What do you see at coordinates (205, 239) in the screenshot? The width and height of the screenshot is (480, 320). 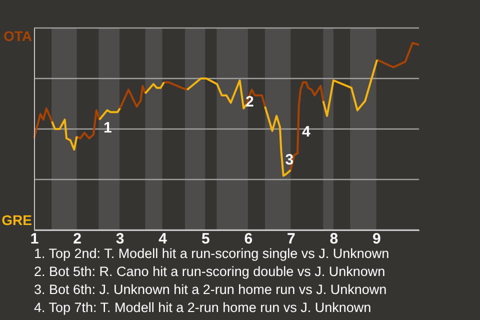 I see `x-tick-label: 5` at bounding box center [205, 239].